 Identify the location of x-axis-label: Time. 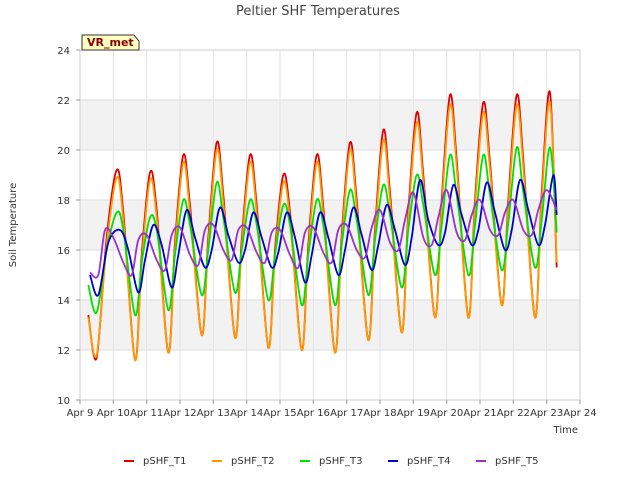
(565, 430).